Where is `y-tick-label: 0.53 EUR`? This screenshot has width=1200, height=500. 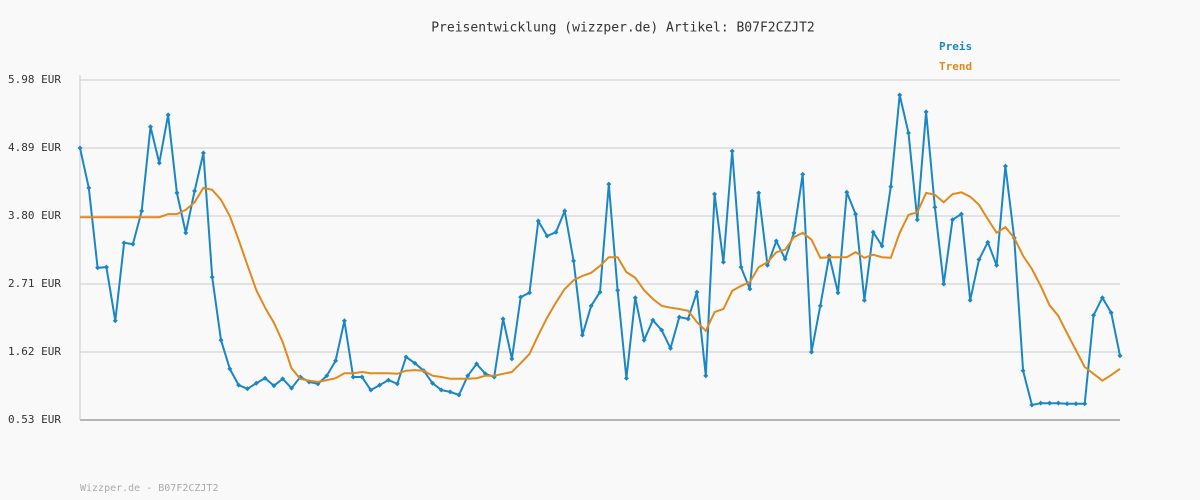
y-tick-label: 0.53 EUR is located at coordinates (34, 419).